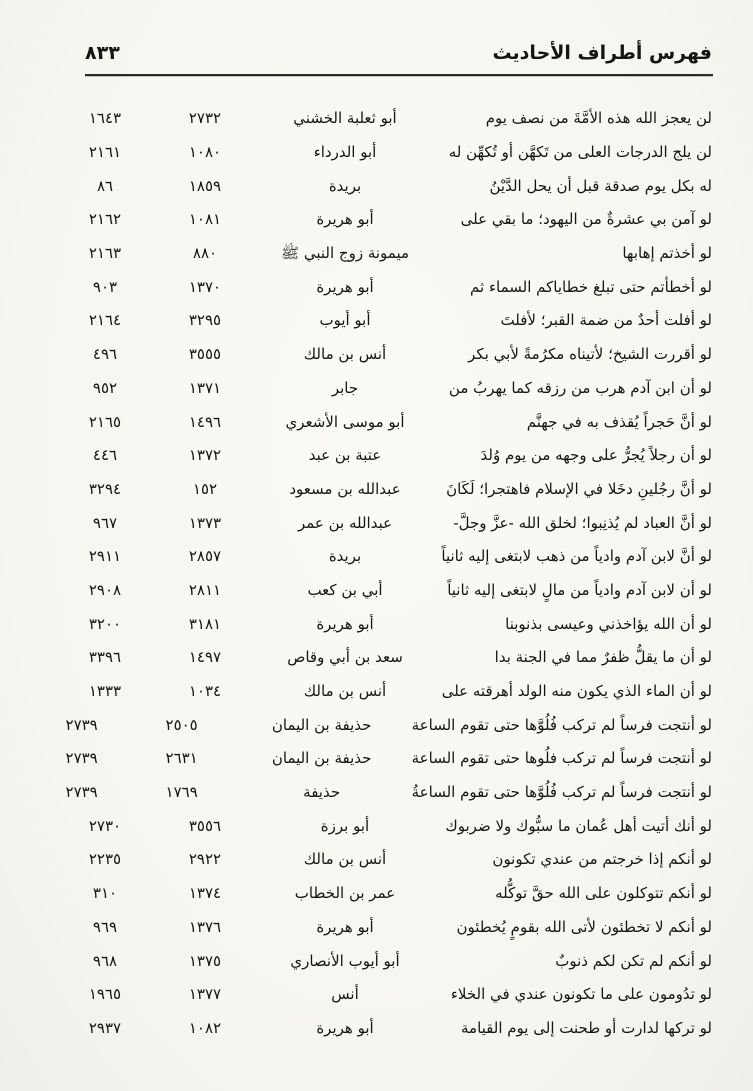 Image resolution: width=753 pixels, height=1091 pixels. I want to click on ref-number-2: ٢٢٣٥, so click(105, 859).